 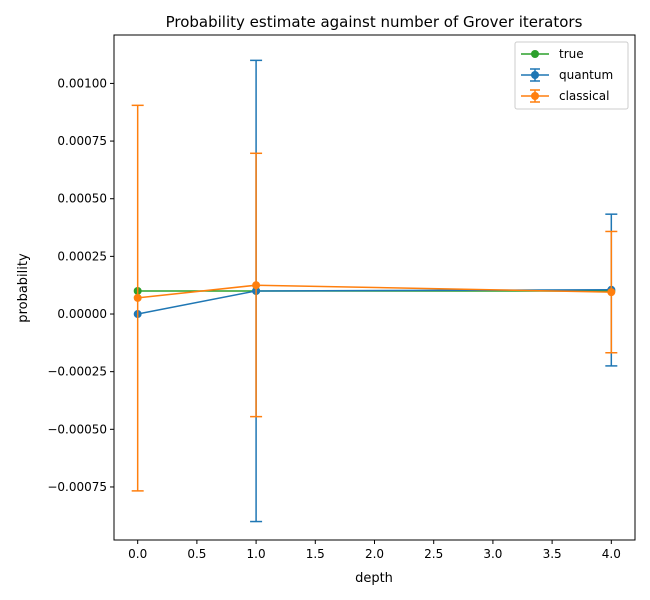 I want to click on legend-label: quantum, so click(x=586, y=75).